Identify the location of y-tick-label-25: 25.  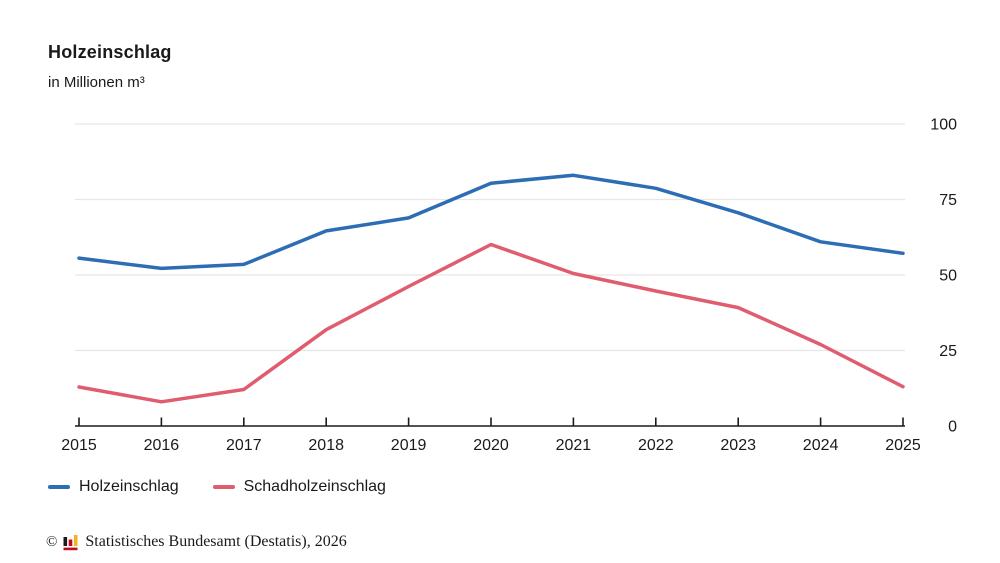
(948, 351).